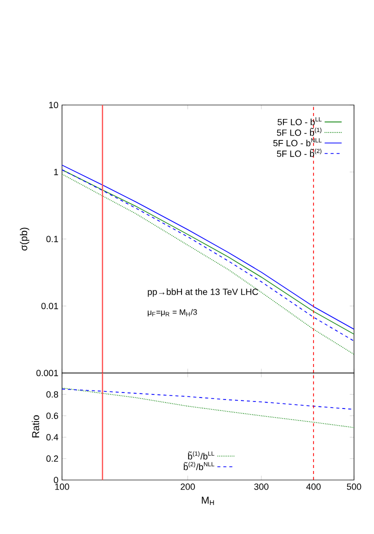 Image resolution: width=374 pixels, height=534 pixels. I want to click on y-axis-title: σ(pb), so click(25, 239).